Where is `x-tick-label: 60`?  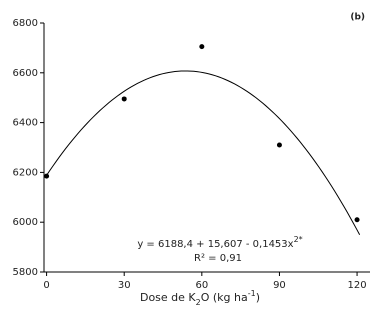
x-tick-label: 60 is located at coordinates (201, 285).